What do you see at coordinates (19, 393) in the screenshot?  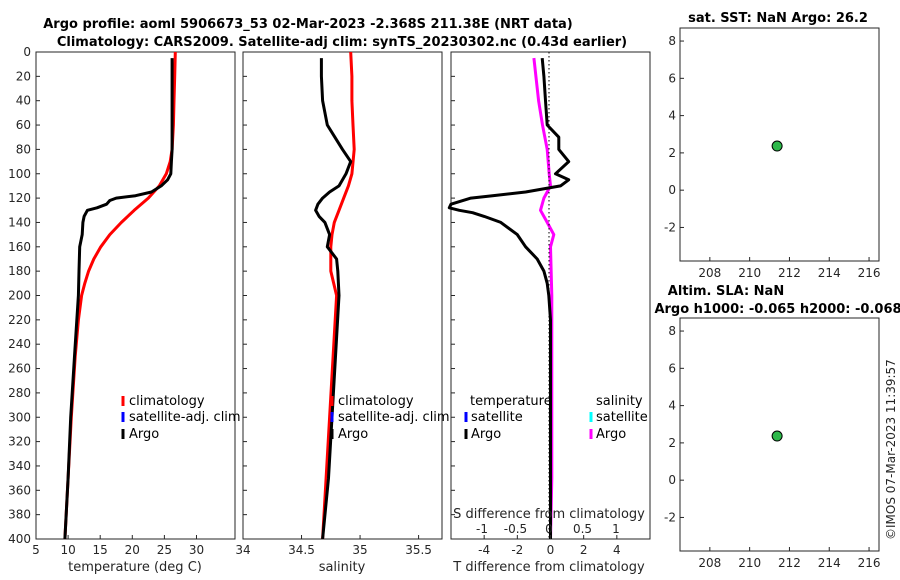 I see `depth-tick-label: 280` at bounding box center [19, 393].